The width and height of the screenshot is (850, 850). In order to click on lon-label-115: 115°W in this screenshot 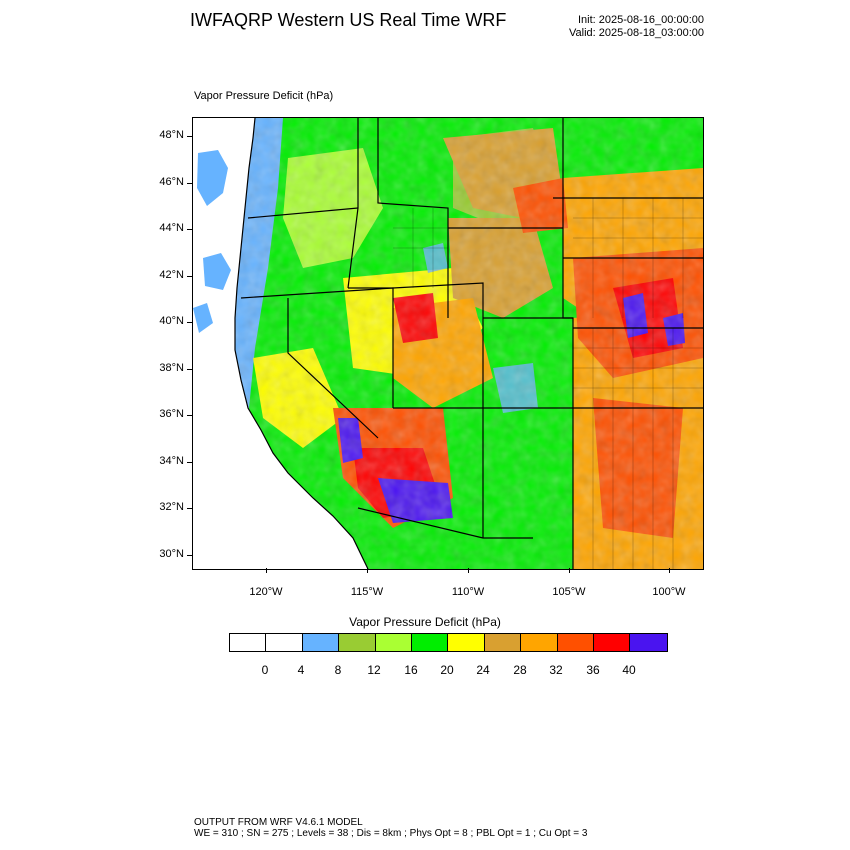, I will do `click(367, 592)`.